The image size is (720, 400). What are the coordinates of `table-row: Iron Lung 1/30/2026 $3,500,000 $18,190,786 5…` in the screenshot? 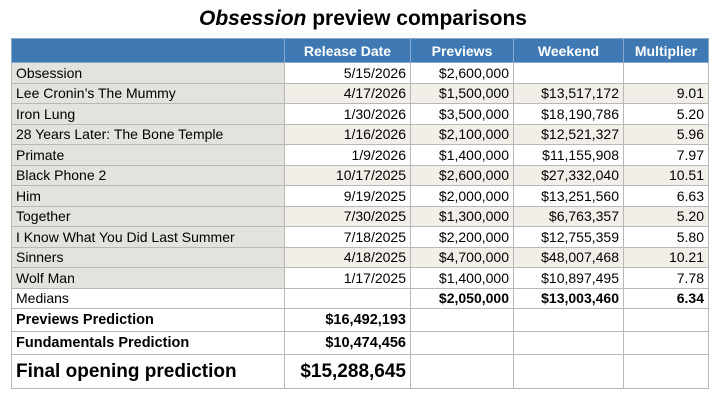 It's located at (360, 114).